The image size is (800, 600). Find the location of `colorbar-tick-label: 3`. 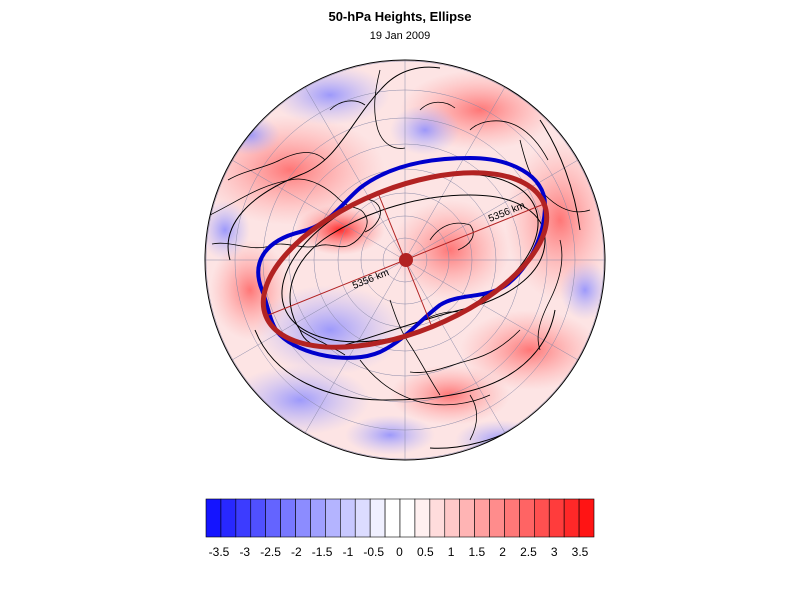

colorbar-tick-label: 3 is located at coordinates (554, 552).